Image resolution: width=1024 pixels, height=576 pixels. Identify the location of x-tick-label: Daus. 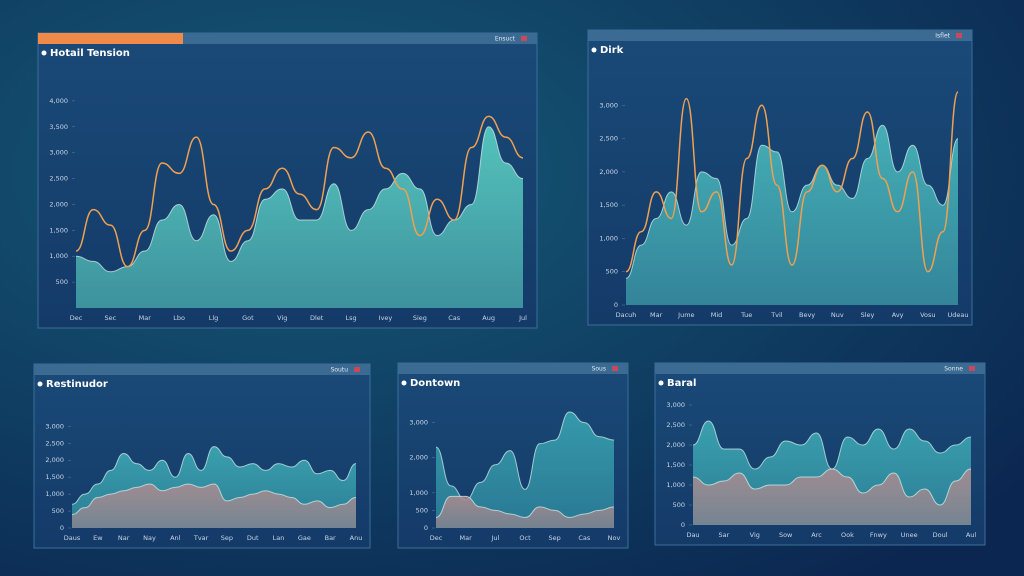
(72, 538).